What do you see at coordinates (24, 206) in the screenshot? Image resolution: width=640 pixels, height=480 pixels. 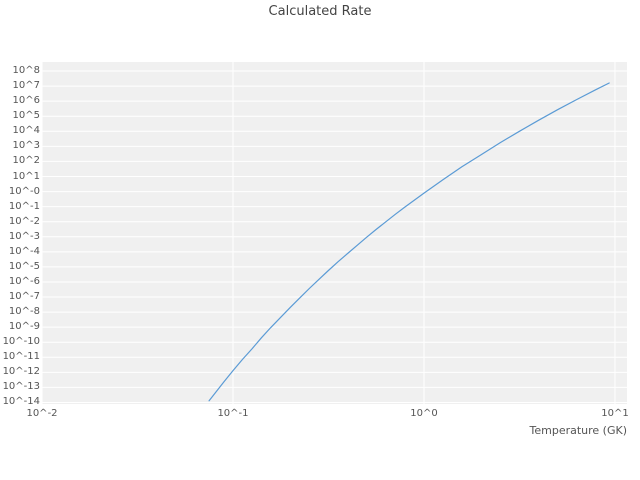 I see `y-tick-label: 10^-1` at bounding box center [24, 206].